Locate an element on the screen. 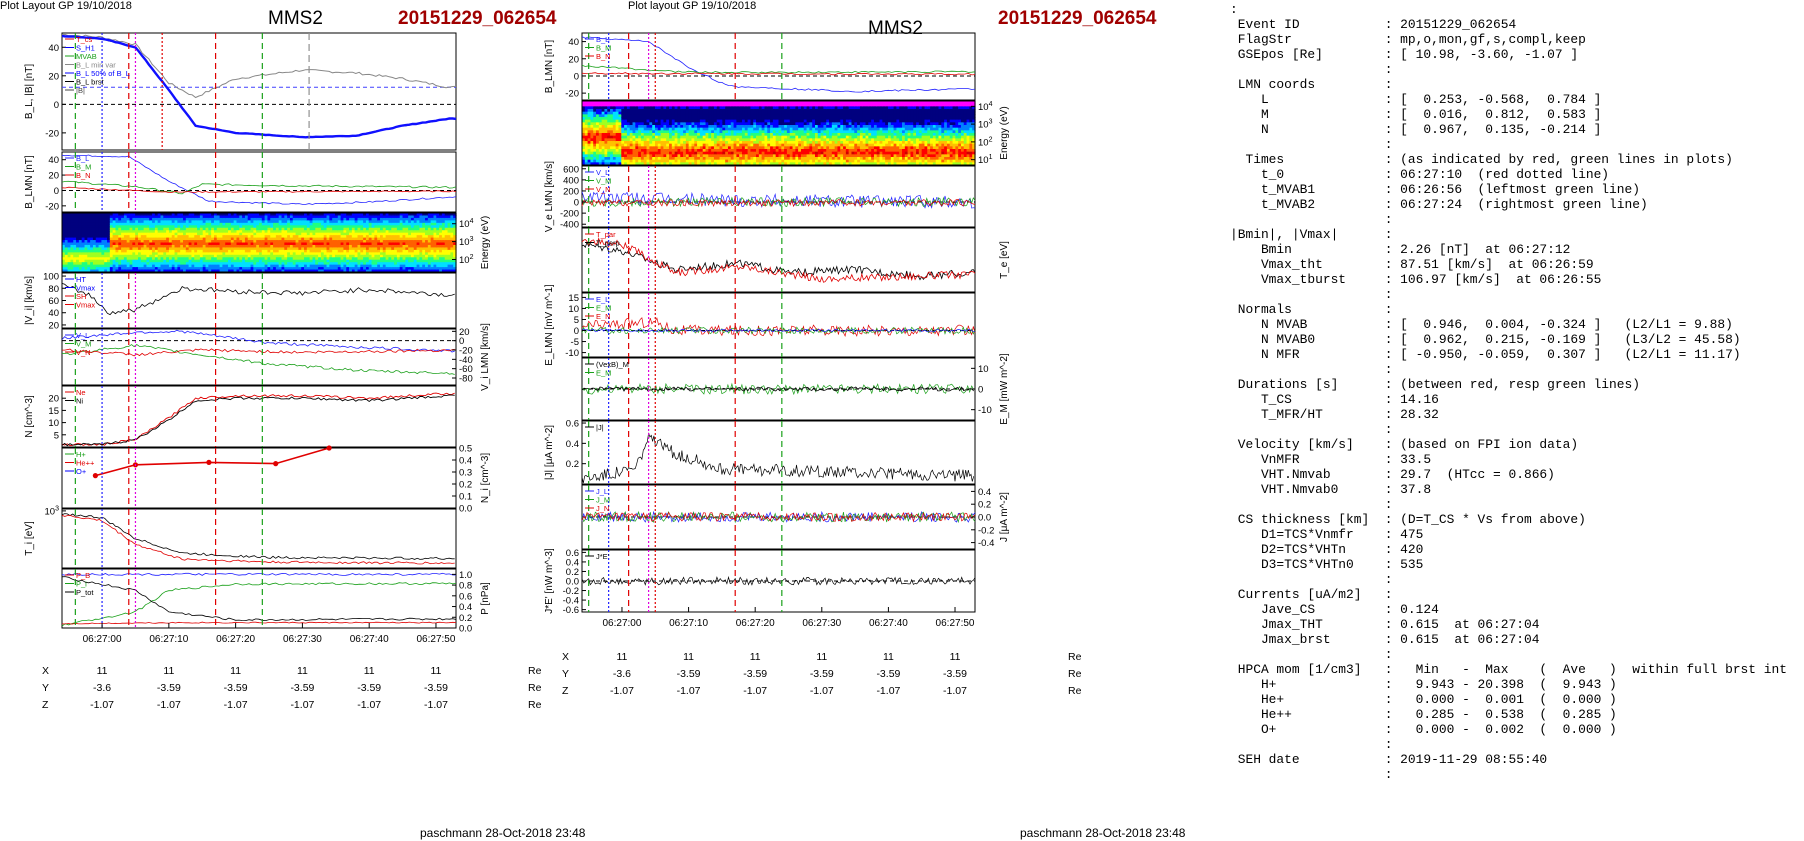 The width and height of the screenshot is (1804, 841). panel-frame is located at coordinates (259, 478).